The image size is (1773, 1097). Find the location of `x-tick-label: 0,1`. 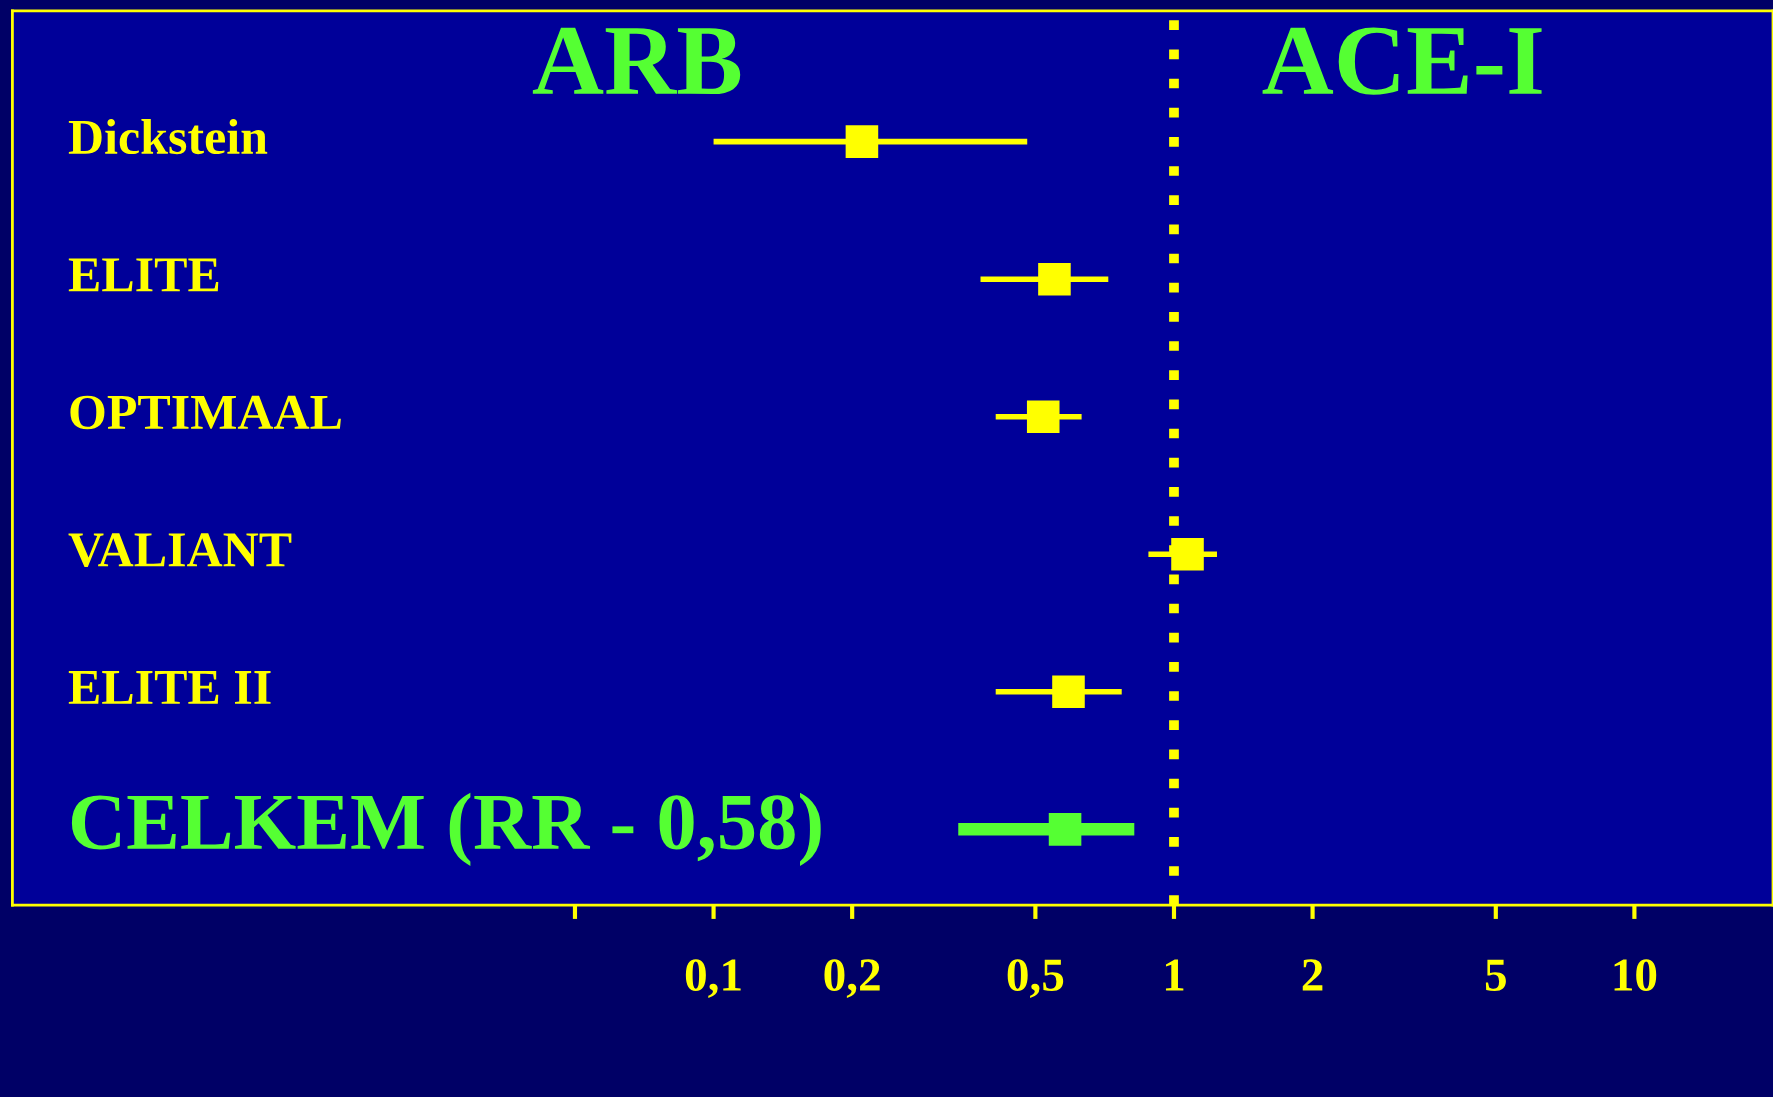

x-tick-label: 0,1 is located at coordinates (713, 978).